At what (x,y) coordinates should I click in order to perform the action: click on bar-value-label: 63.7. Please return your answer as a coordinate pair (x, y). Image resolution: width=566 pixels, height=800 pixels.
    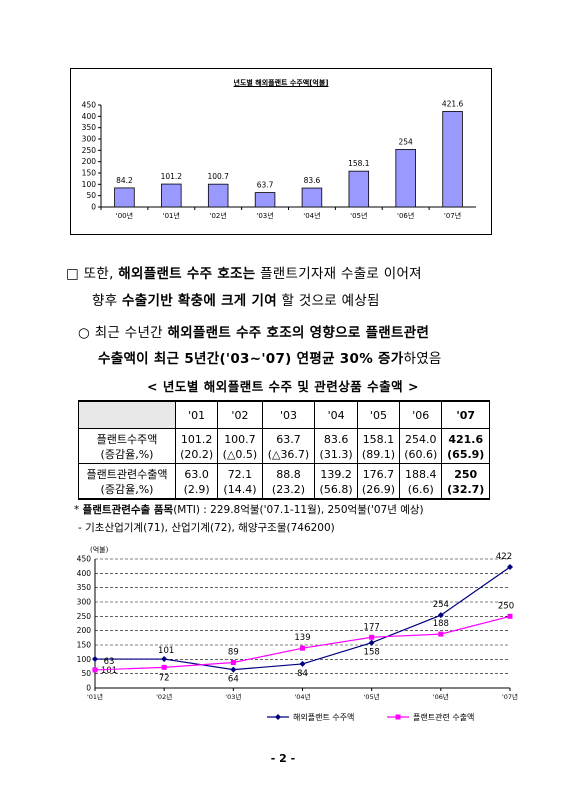
    Looking at the image, I should click on (265, 185).